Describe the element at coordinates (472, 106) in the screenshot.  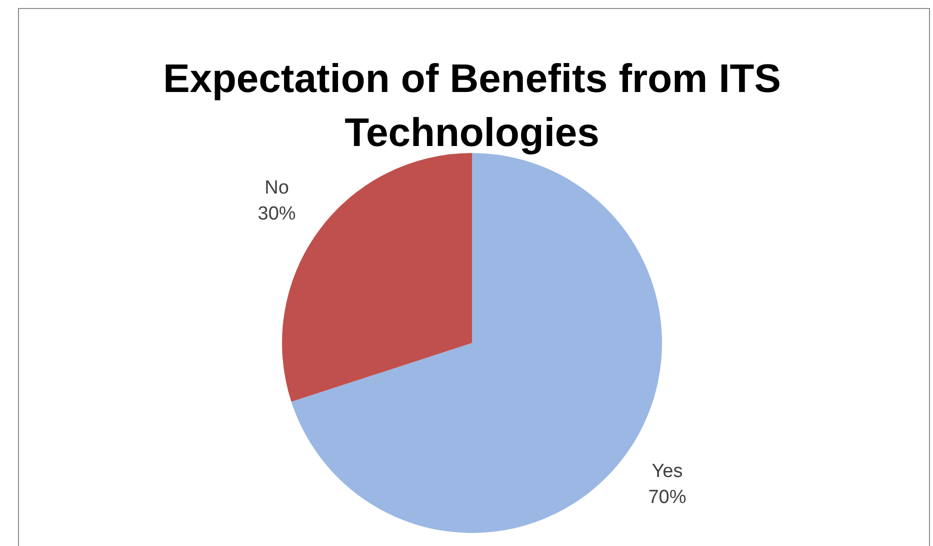
I see `chart-title: Expectation of Benefits from ITS Technologies` at that location.